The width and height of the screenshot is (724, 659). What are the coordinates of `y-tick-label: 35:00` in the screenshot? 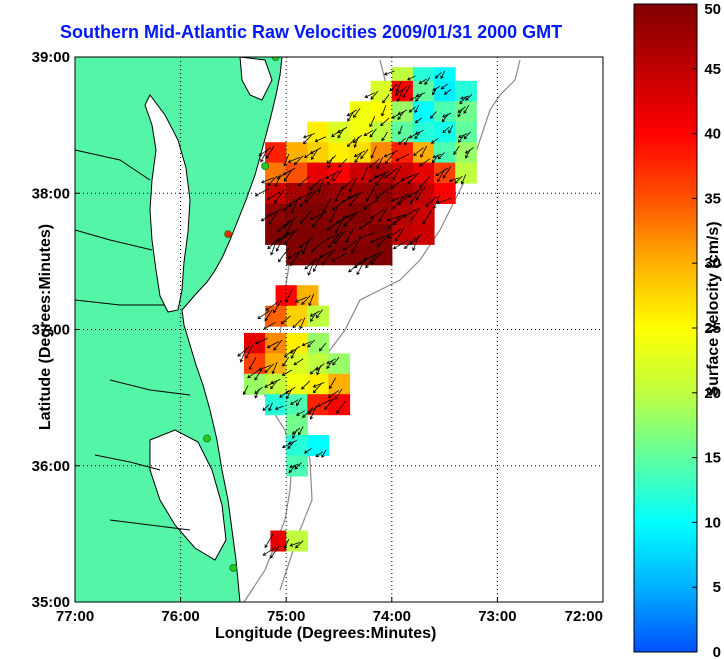 It's located at (51, 602).